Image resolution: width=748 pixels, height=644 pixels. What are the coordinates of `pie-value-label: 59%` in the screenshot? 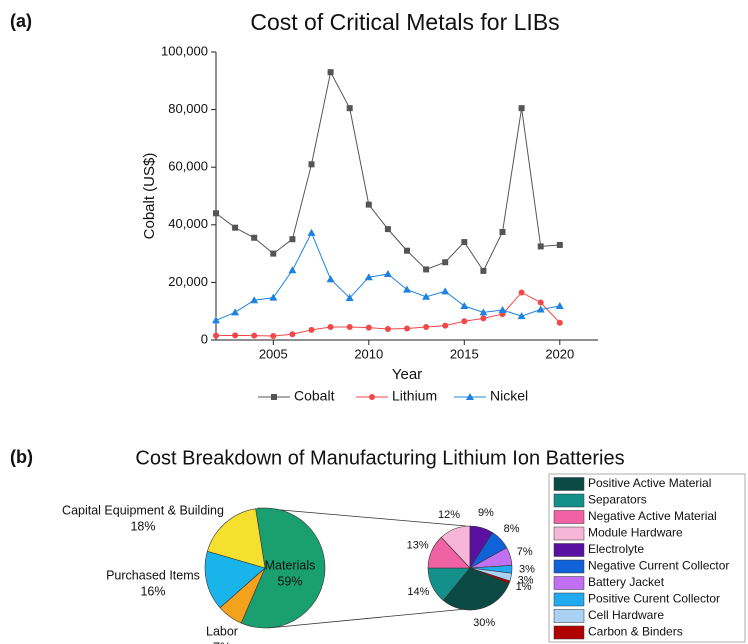 It's located at (289, 581).